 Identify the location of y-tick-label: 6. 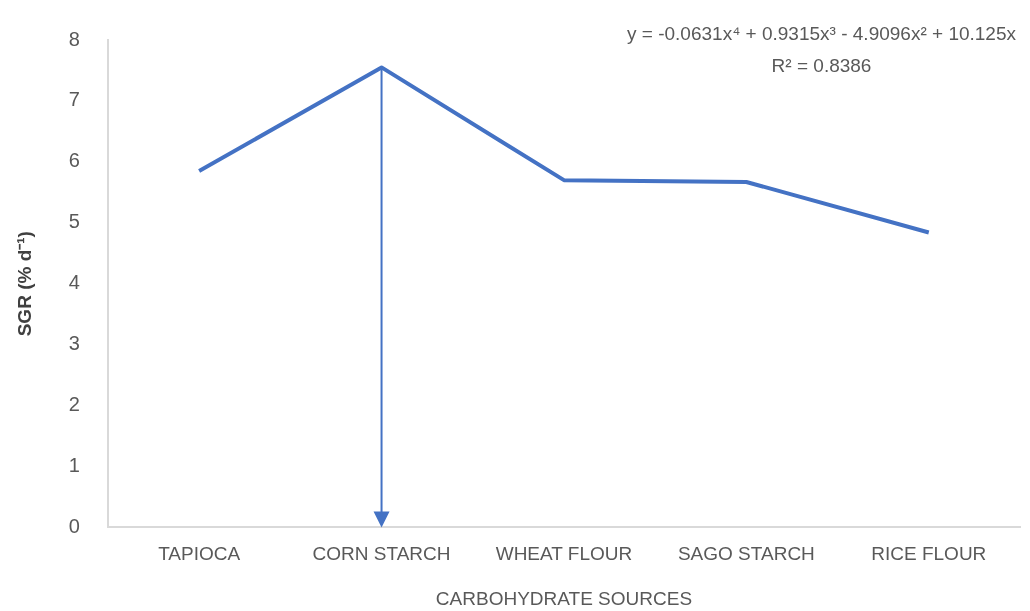
(74, 160).